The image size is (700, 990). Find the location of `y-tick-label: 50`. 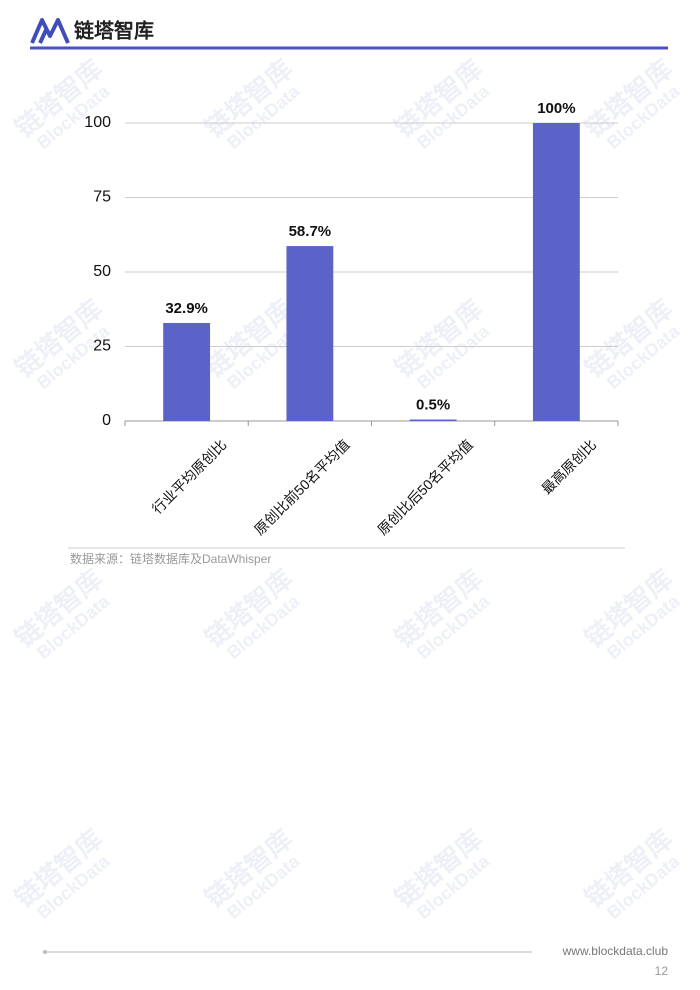

y-tick-label: 50 is located at coordinates (102, 271).